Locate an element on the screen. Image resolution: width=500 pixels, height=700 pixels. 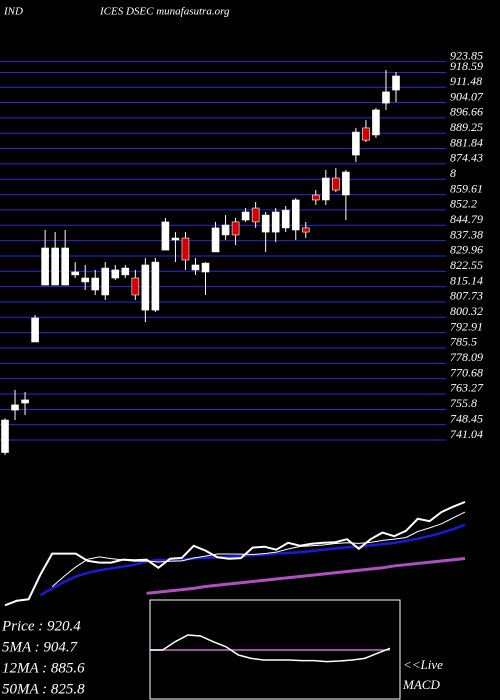
legend-5ma: 5MA : 904.7 is located at coordinates (40, 647).